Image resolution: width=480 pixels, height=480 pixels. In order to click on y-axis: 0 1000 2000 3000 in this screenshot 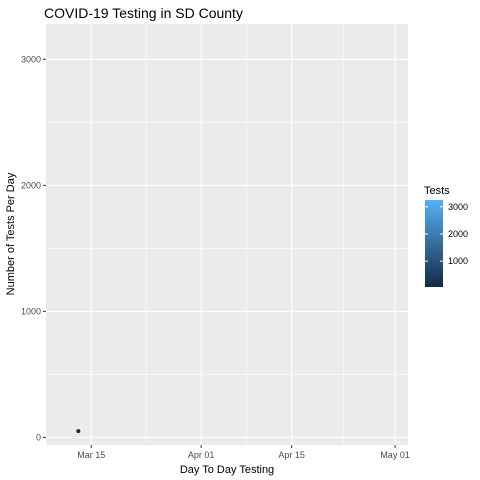, I will do `click(33, 248)`.